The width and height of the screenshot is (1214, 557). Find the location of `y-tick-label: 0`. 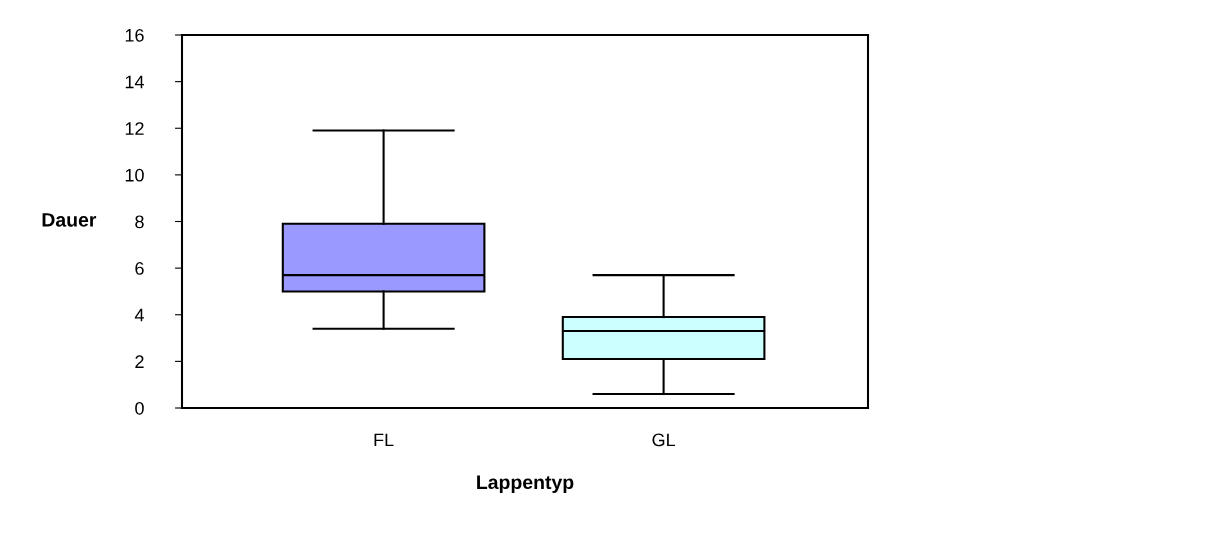

y-tick-label: 0 is located at coordinates (139, 408).